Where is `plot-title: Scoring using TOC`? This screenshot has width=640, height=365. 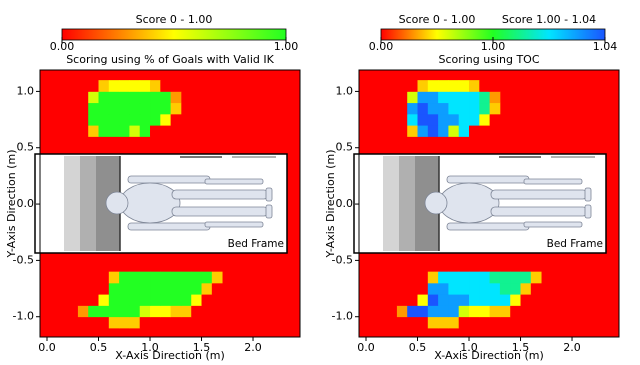 plot-title: Scoring using TOC is located at coordinates (488, 59).